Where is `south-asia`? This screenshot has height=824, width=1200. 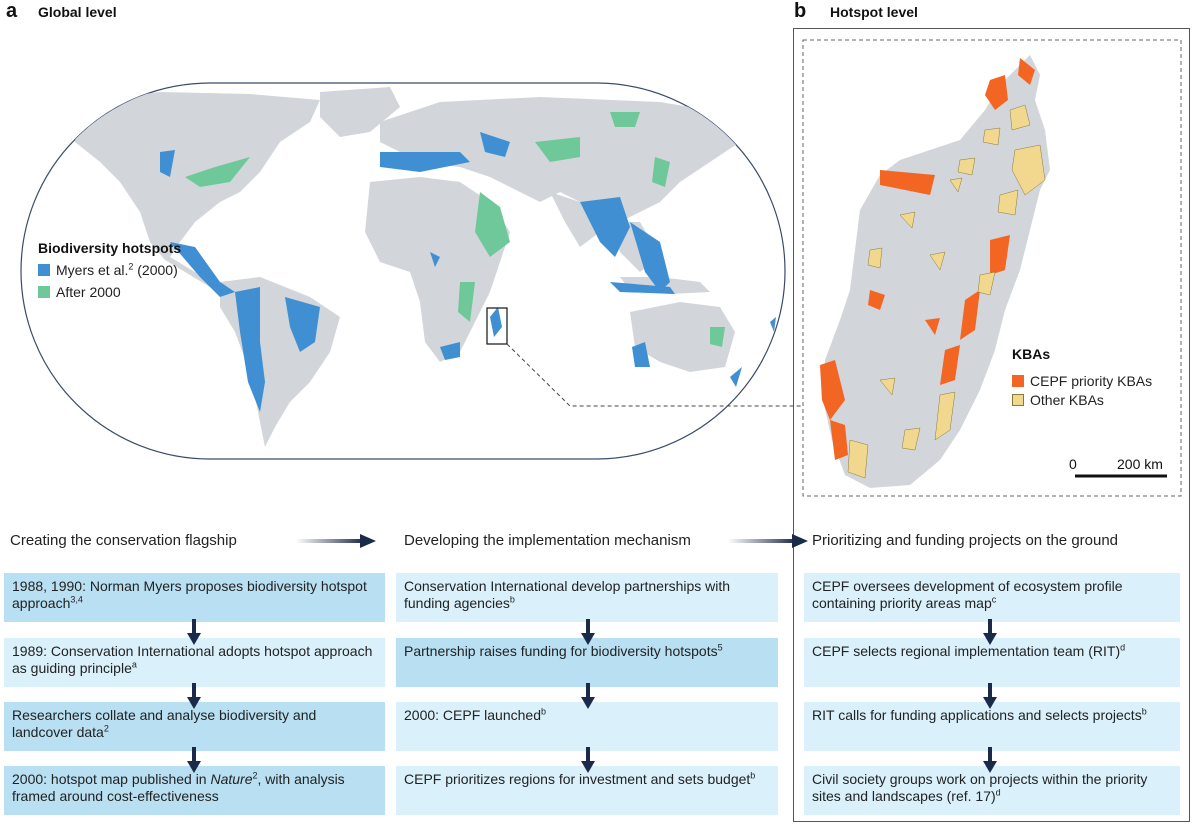 south-asia is located at coordinates (605, 232).